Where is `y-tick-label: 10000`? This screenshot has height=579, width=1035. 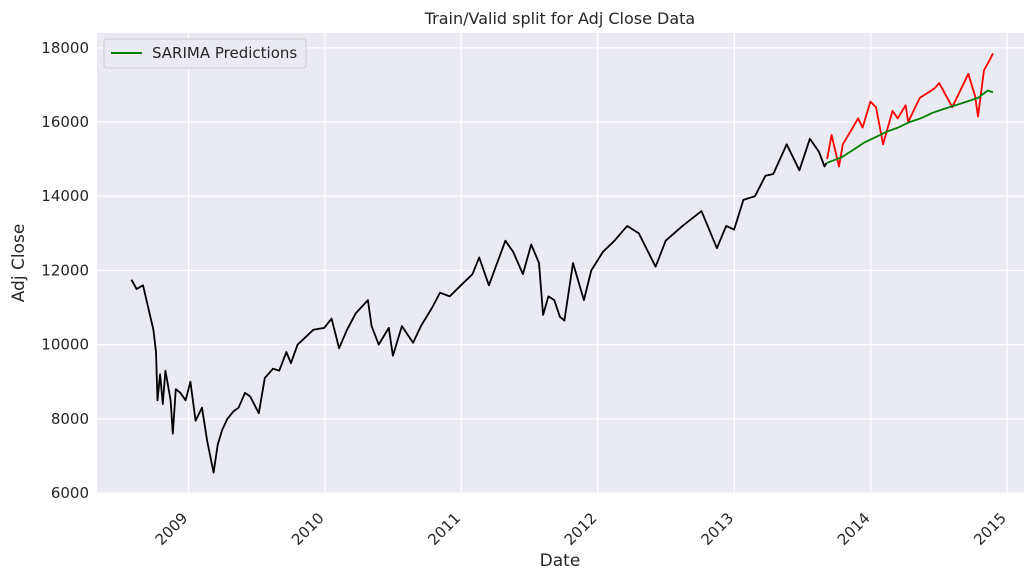
y-tick-label: 10000 is located at coordinates (65, 345).